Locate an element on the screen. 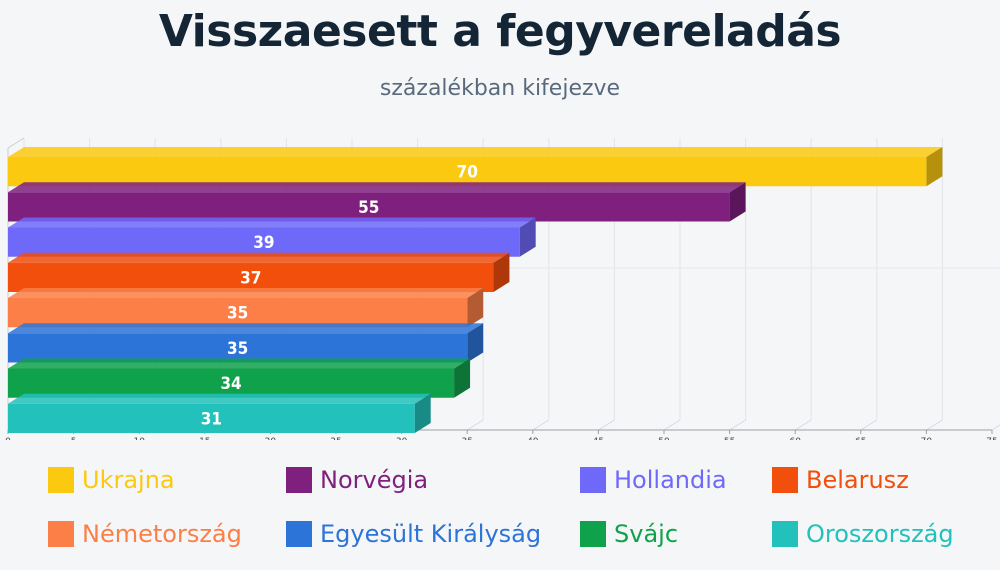  legend-label: Egyesült Királyság is located at coordinates (431, 534).